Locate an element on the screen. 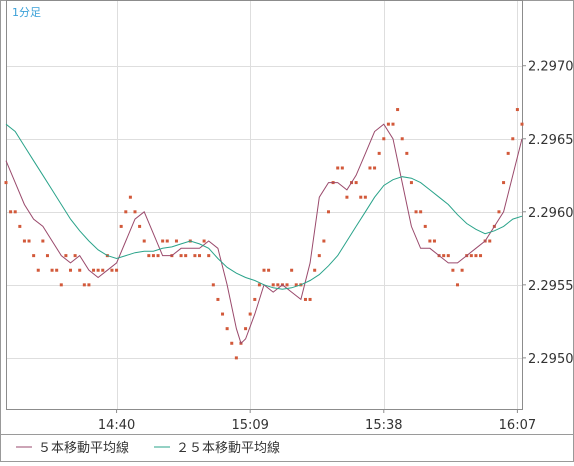  timeframe-label: 1分足 is located at coordinates (26, 12).